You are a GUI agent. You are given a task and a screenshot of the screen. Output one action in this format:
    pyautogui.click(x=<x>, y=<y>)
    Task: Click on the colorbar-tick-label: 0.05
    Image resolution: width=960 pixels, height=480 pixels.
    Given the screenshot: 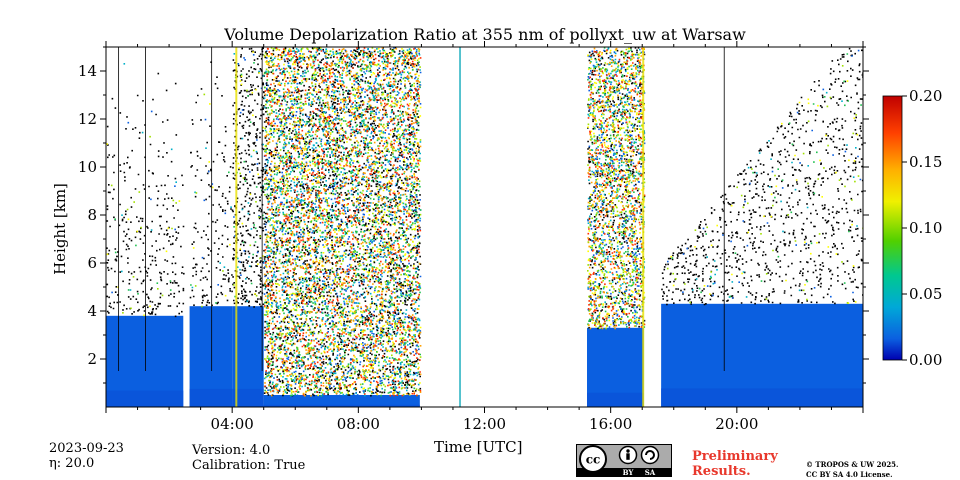 What is the action you would take?
    pyautogui.click(x=925, y=294)
    